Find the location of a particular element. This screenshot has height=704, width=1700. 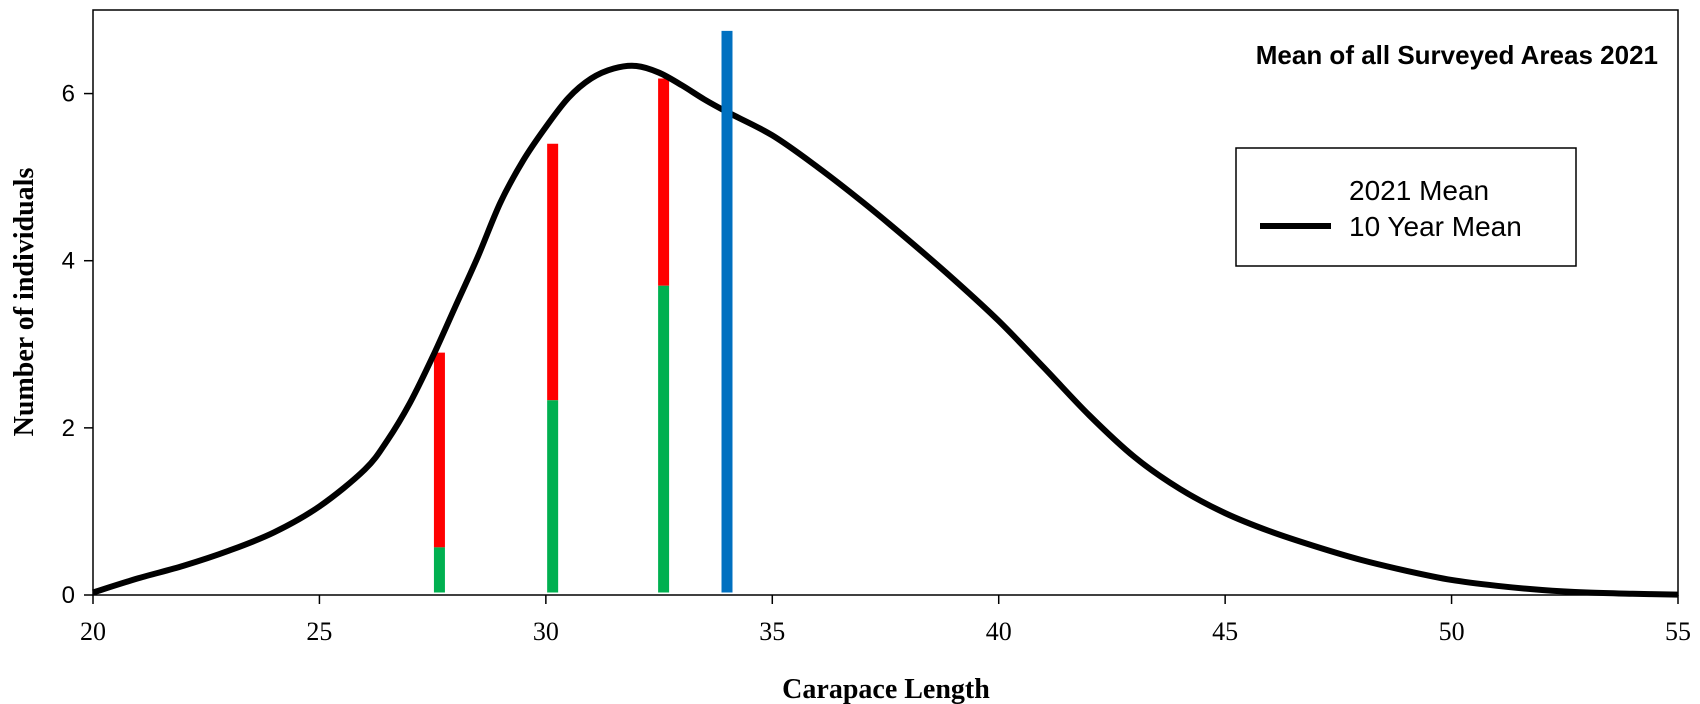

x-tick-label: 20 is located at coordinates (93, 631).